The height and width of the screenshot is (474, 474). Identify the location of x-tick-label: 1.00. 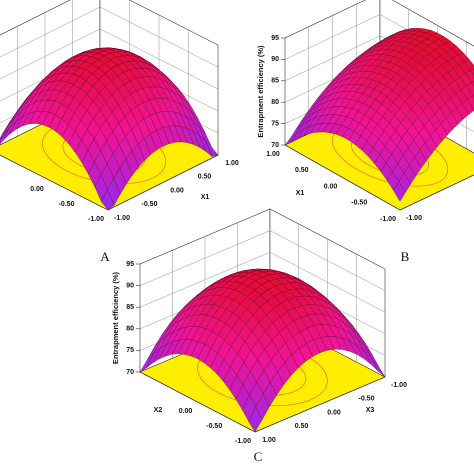
(273, 154).